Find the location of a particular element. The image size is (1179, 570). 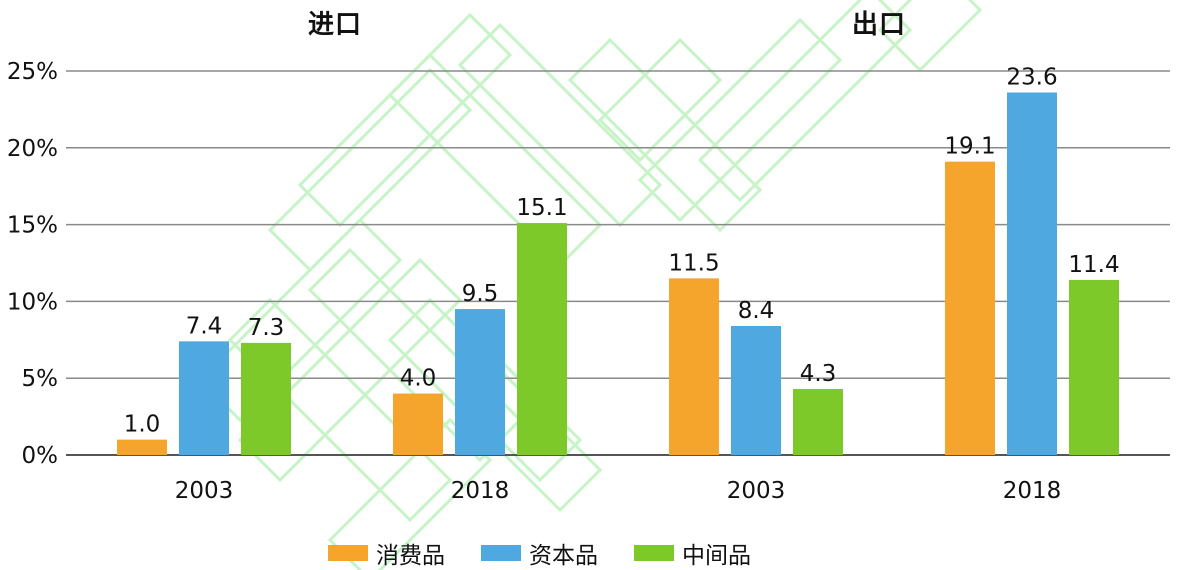

legend-item-intermediate: 中间品 is located at coordinates (692, 553).